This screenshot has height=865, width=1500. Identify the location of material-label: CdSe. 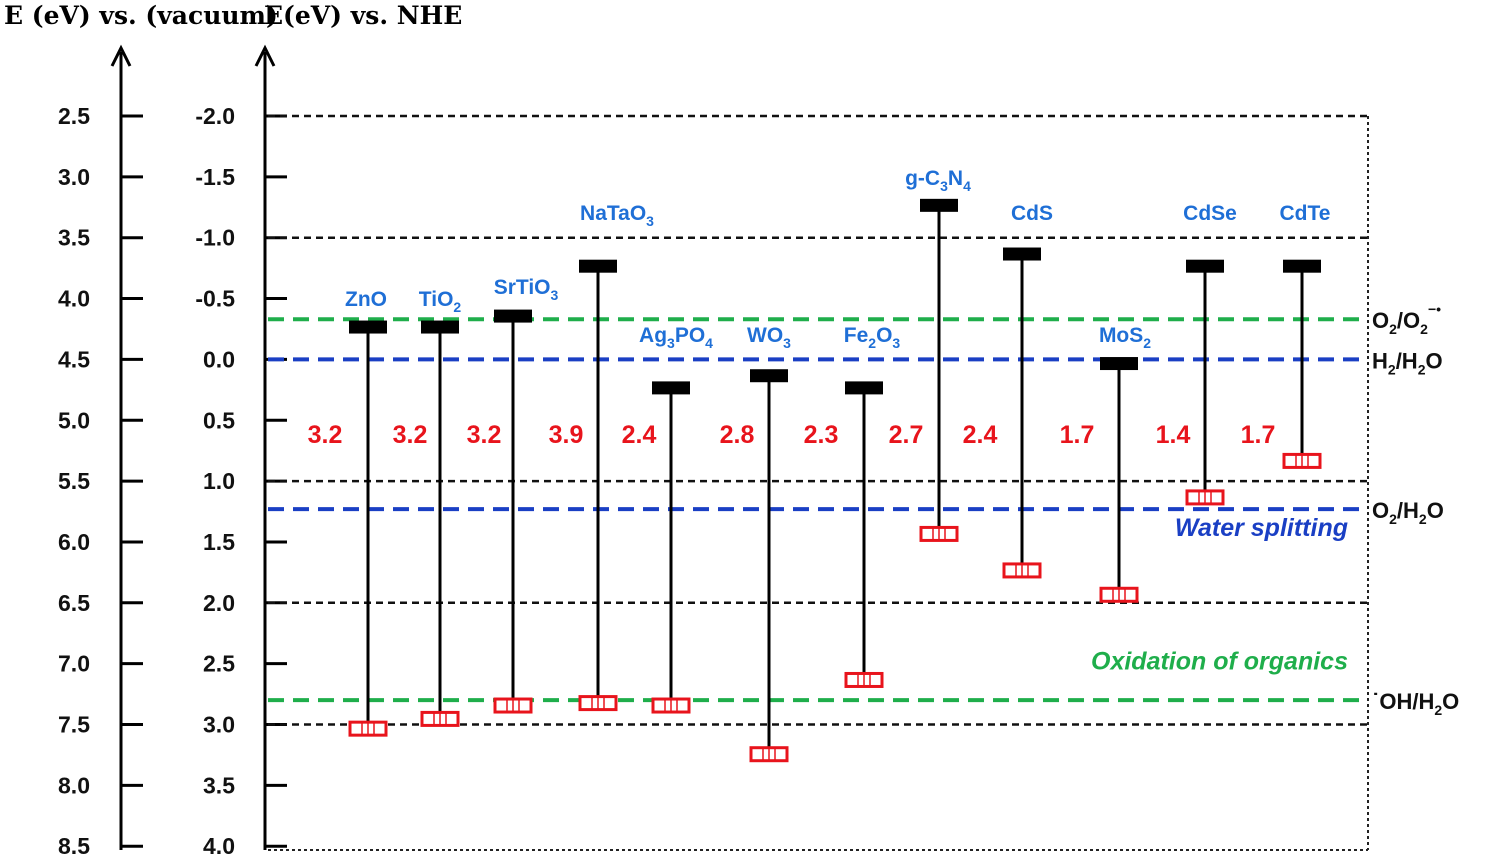
(1210, 213).